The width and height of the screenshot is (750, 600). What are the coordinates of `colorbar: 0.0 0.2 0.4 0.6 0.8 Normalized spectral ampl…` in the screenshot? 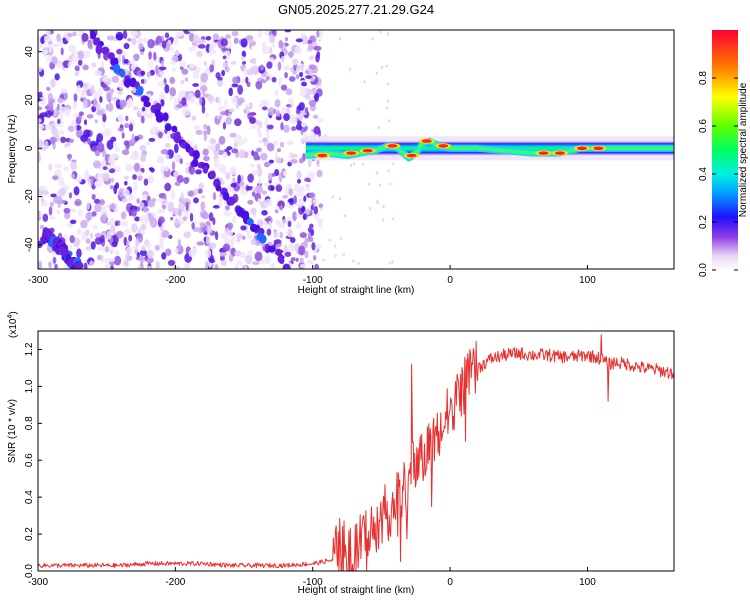 It's located at (723, 153).